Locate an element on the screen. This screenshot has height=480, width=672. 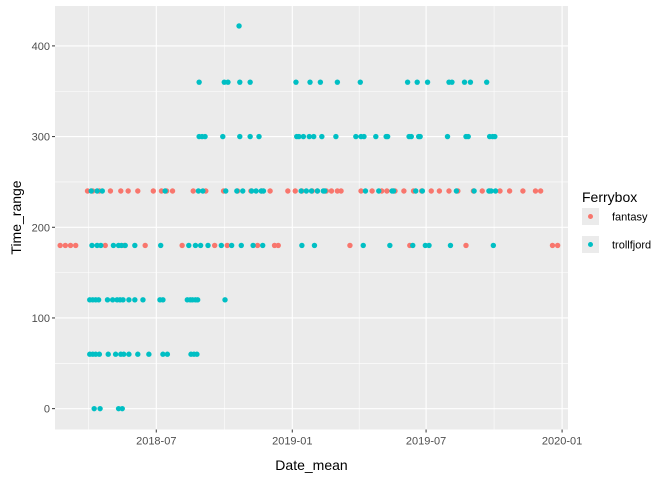
x-tick-label: 2018-07 is located at coordinates (156, 442).